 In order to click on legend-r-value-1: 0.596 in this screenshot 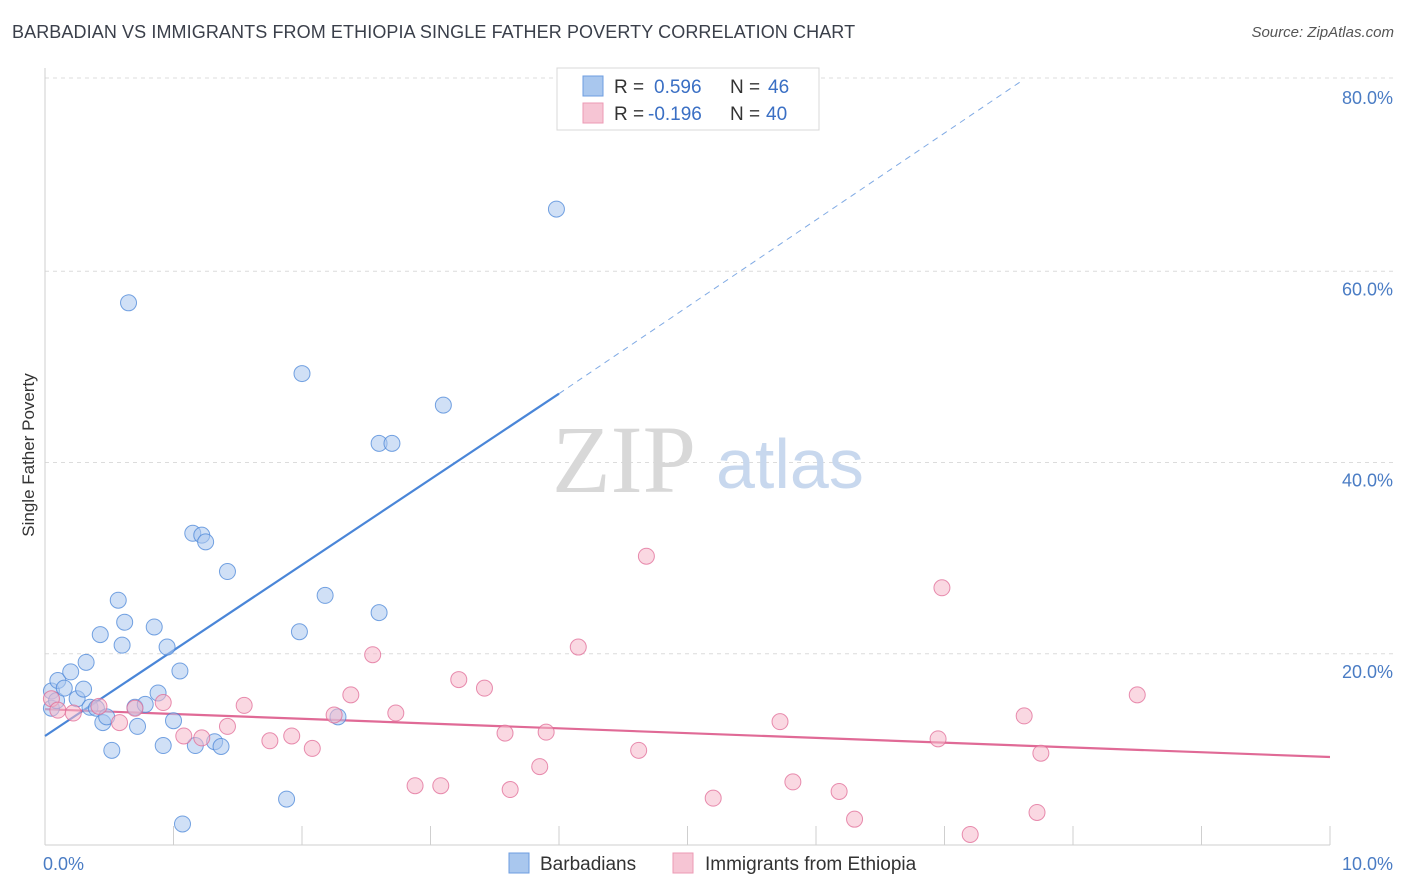, I will do `click(678, 87)`.